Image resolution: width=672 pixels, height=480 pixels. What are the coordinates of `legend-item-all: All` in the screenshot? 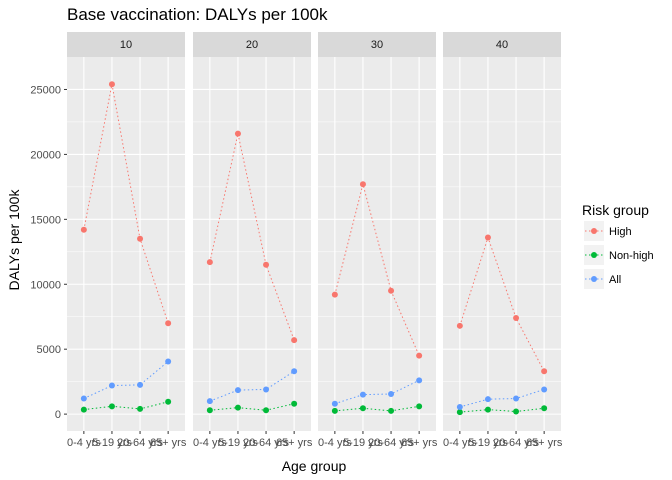 It's located at (602, 279).